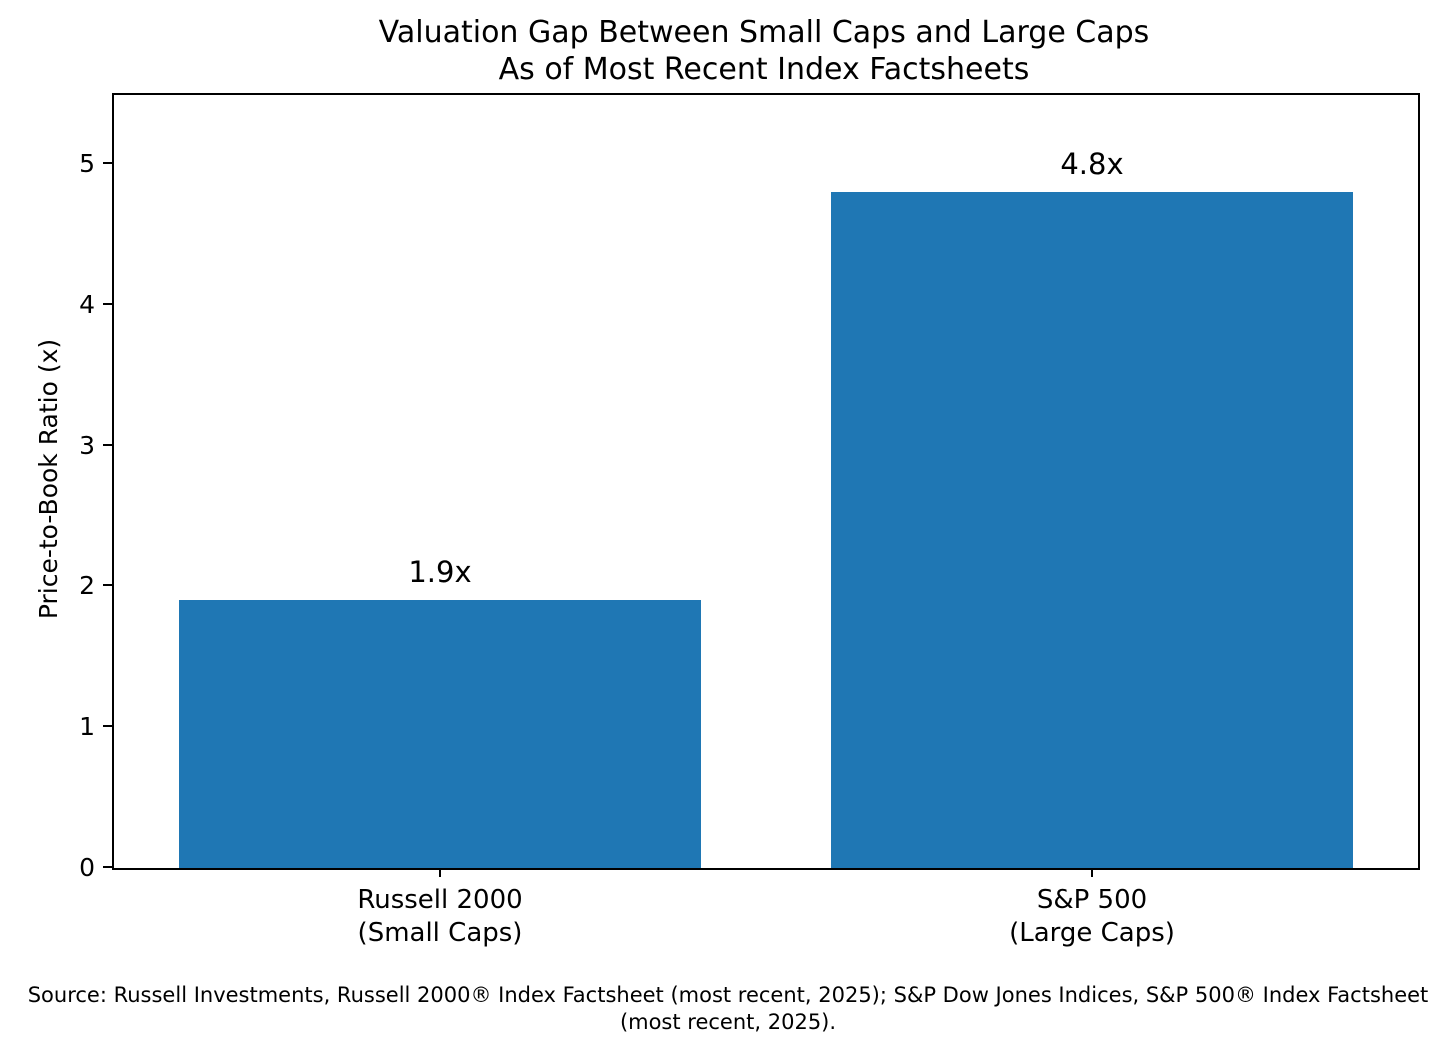 The image size is (1456, 1051). What do you see at coordinates (440, 572) in the screenshot?
I see `bar-value-label: 1.9x` at bounding box center [440, 572].